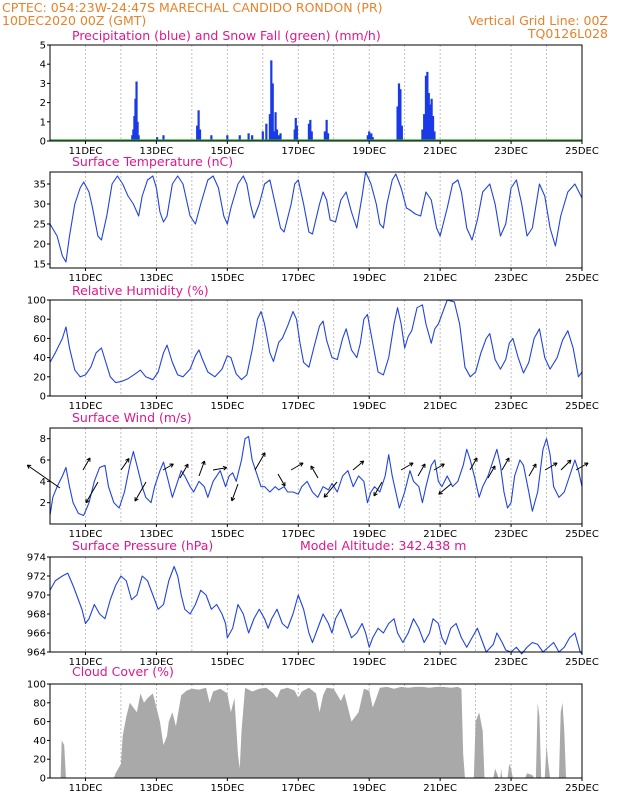  Describe the element at coordinates (86, 788) in the screenshot. I see `cloud-xtick-label: 11DEC` at that location.